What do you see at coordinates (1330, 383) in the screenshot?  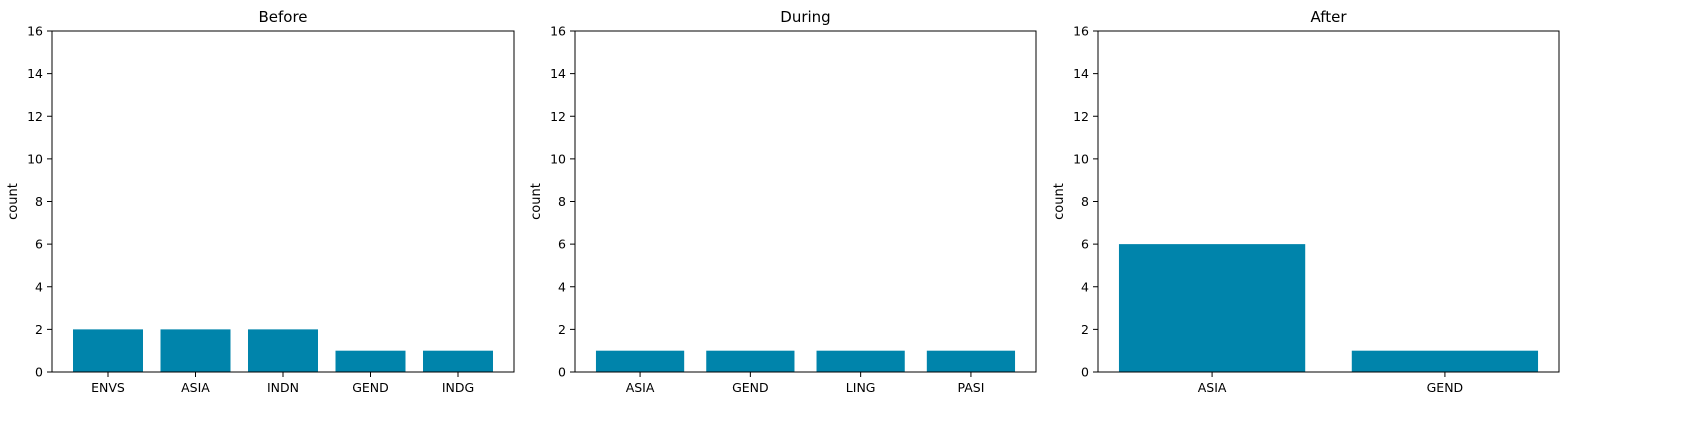 I see `x-axis-ticks: ASIA GEND` at bounding box center [1330, 383].